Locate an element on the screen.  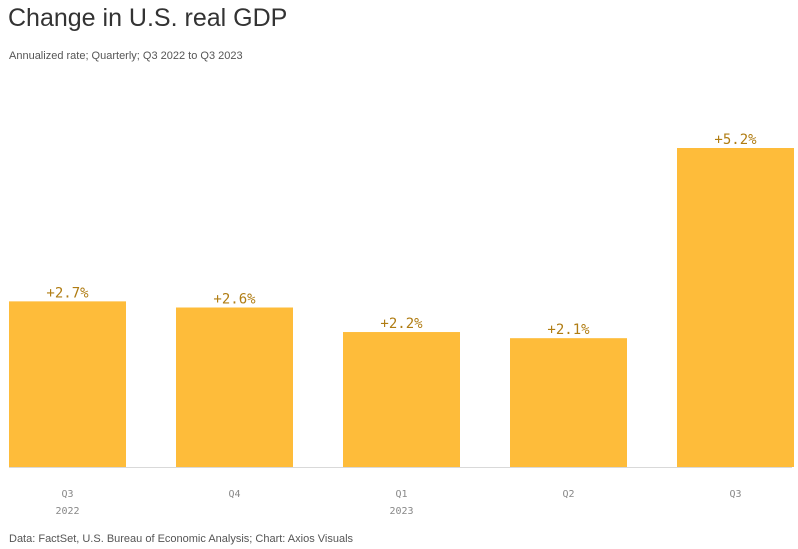
x-tick-label-1: Q3 is located at coordinates (67, 494).